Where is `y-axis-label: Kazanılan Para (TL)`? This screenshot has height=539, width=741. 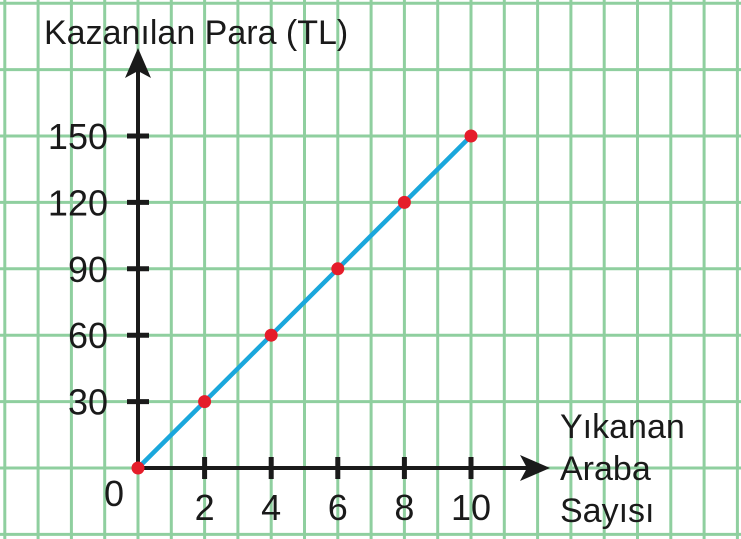 y-axis-label: Kazanılan Para (TL) is located at coordinates (196, 33).